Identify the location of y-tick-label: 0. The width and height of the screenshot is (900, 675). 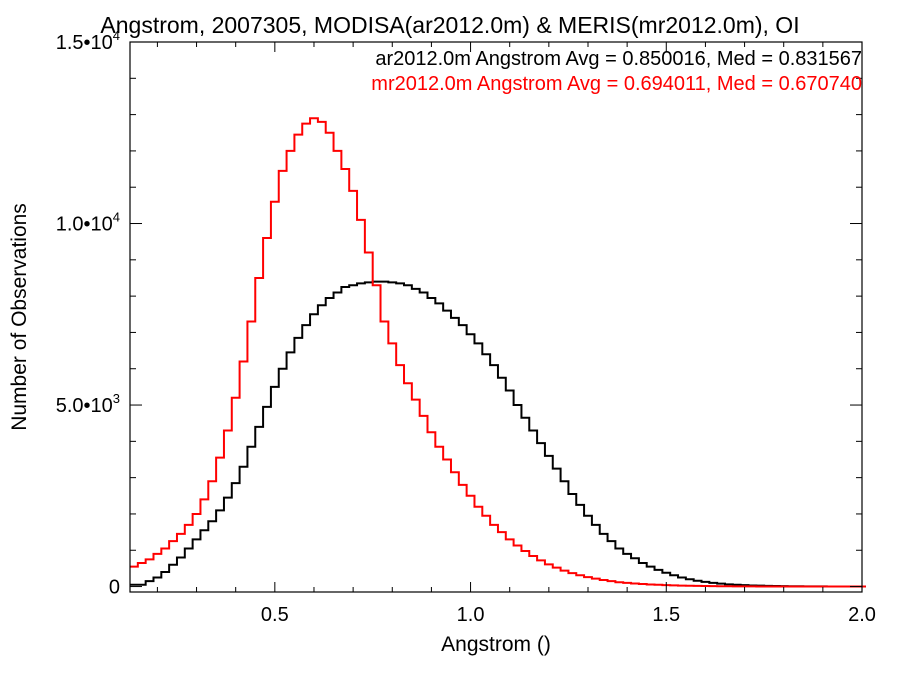
(114, 588).